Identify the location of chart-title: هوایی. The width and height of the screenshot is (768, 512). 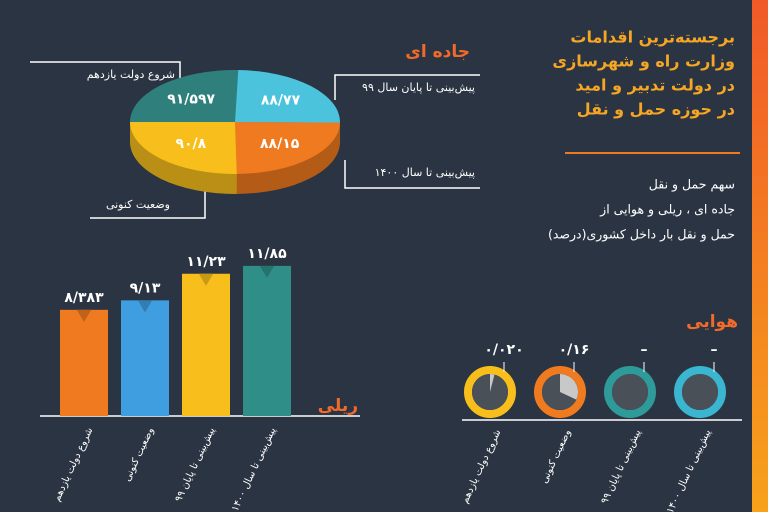
(712, 322).